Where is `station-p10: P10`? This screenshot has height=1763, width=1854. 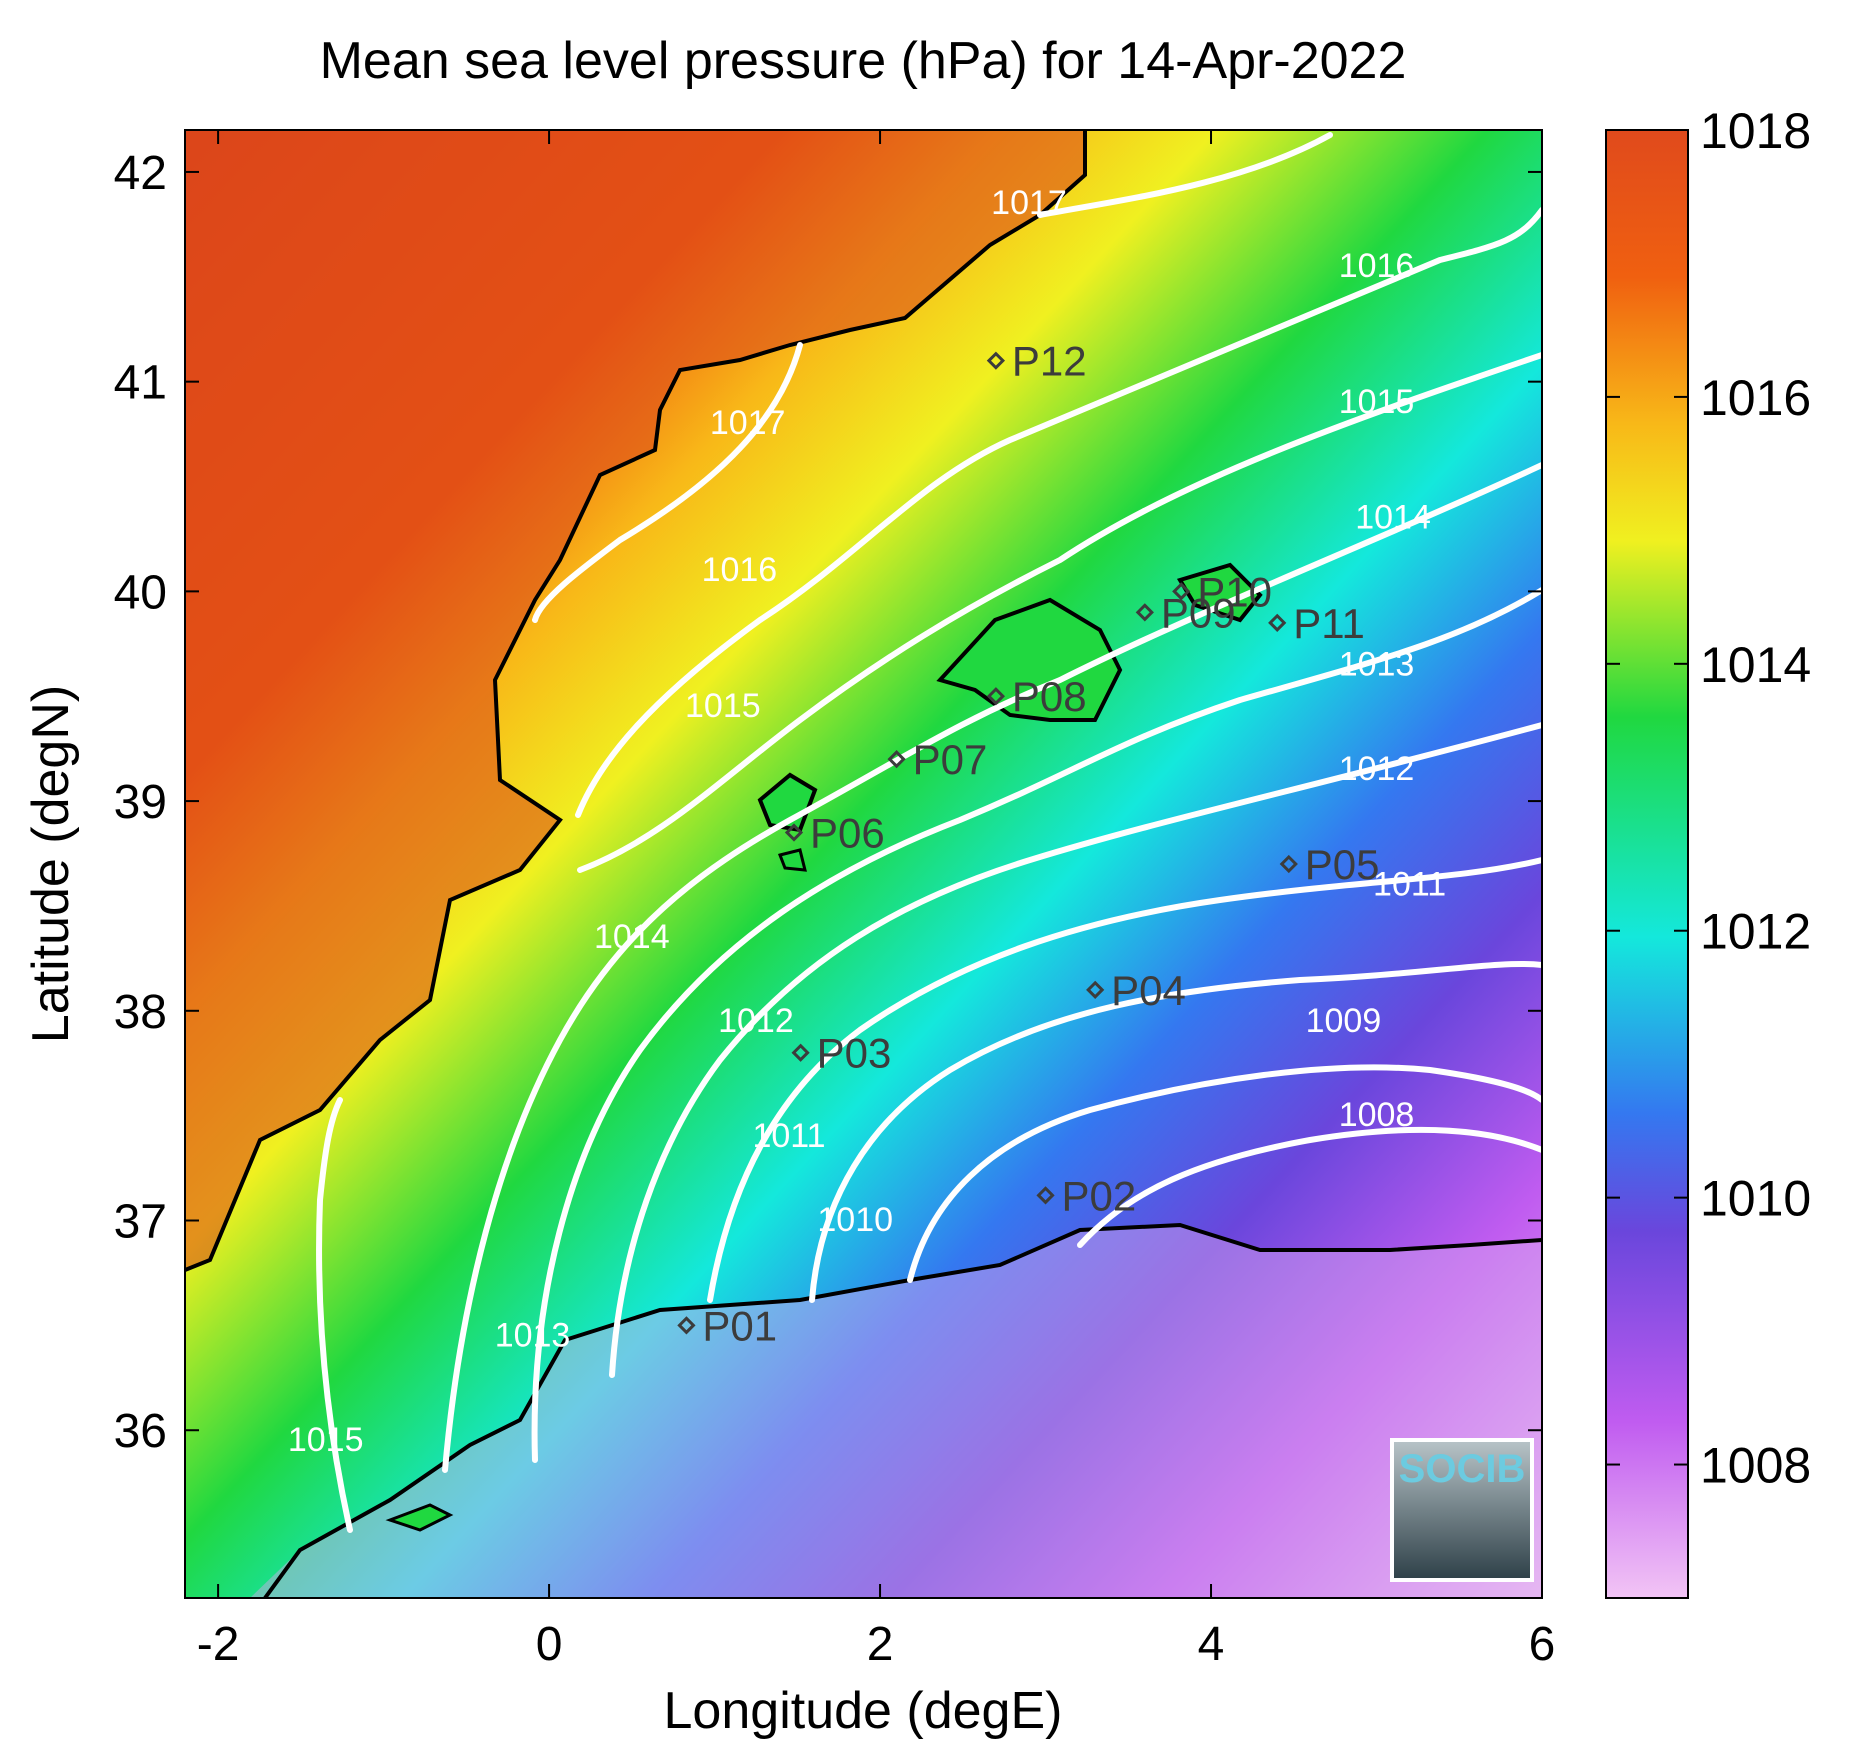
station-p10: P10 is located at coordinates (1222, 591).